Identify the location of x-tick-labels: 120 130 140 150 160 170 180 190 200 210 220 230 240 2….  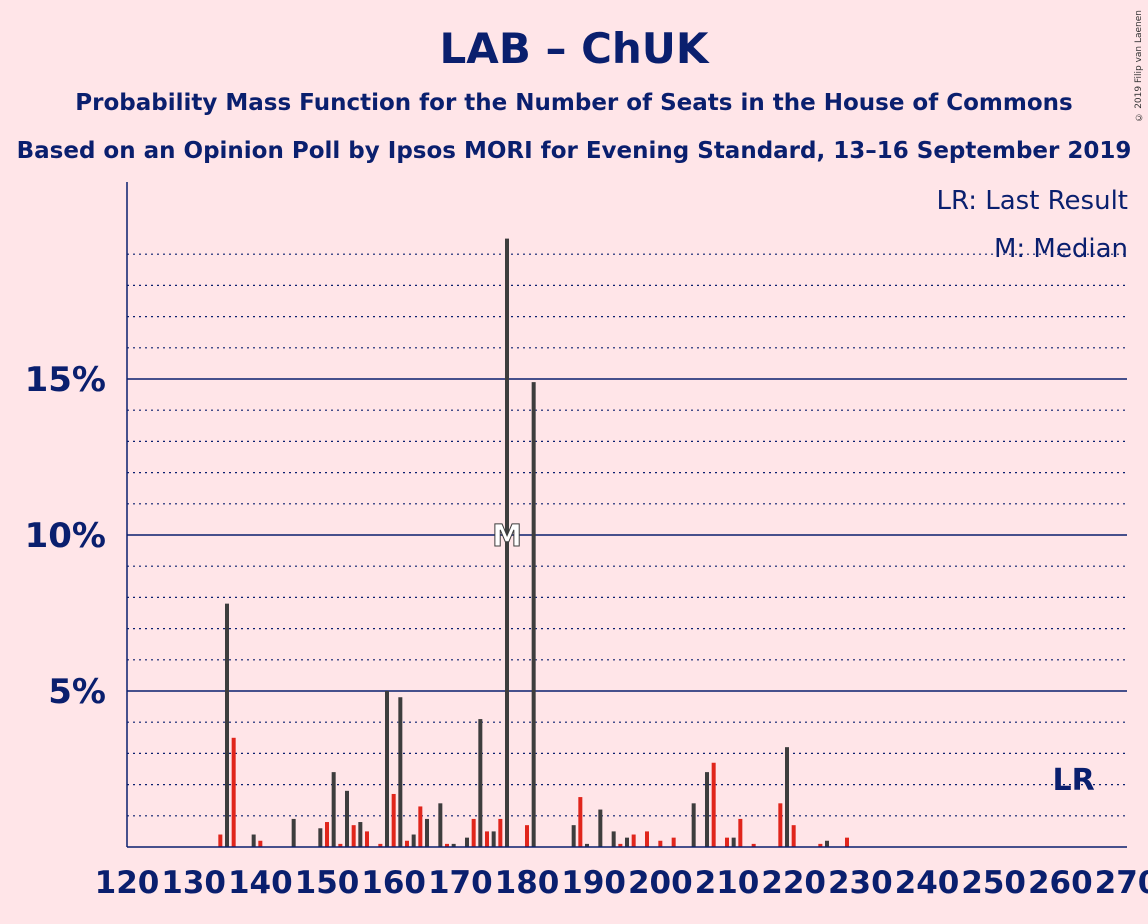
(621, 883).